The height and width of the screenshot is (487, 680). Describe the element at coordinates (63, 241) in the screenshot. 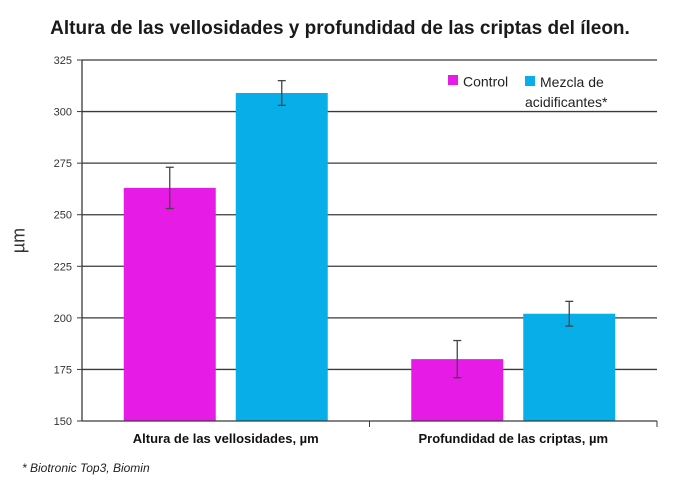

I see `y-tick-labels: 150 175 200 225 250 275 300 325` at that location.